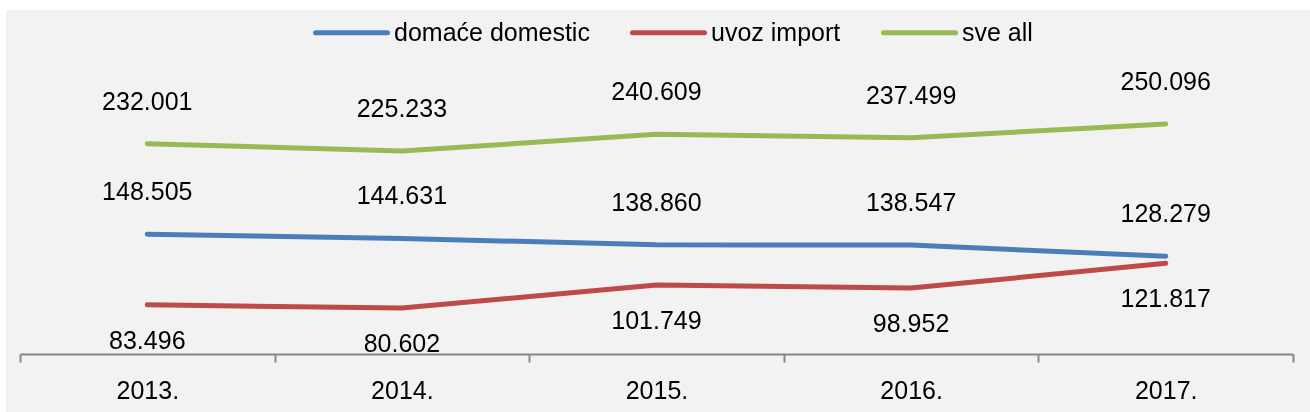 The width and height of the screenshot is (1310, 412). What do you see at coordinates (1165, 213) in the screenshot?
I see `data-label: 128.279` at bounding box center [1165, 213].